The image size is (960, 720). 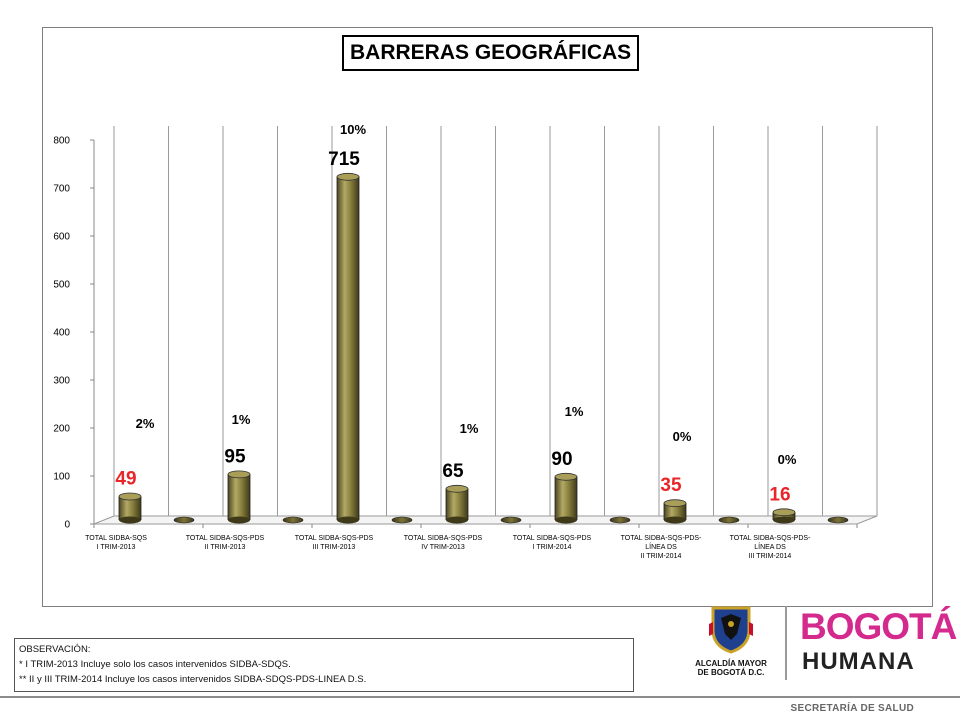 I want to click on chart-title: BARRERAS GEOGRÁFICAS, so click(x=491, y=53).